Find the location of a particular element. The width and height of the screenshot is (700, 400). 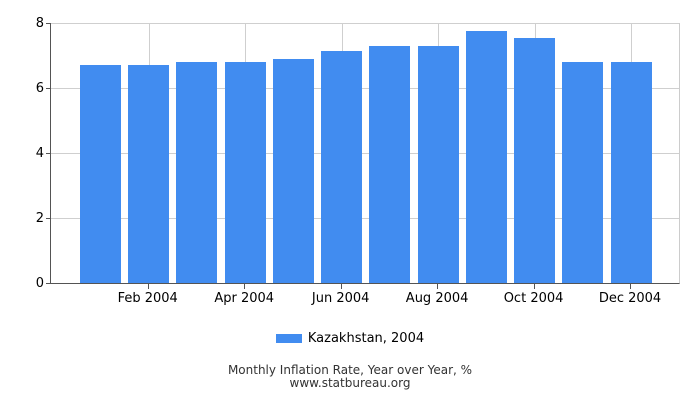

bar-oct-2004 is located at coordinates (535, 160).